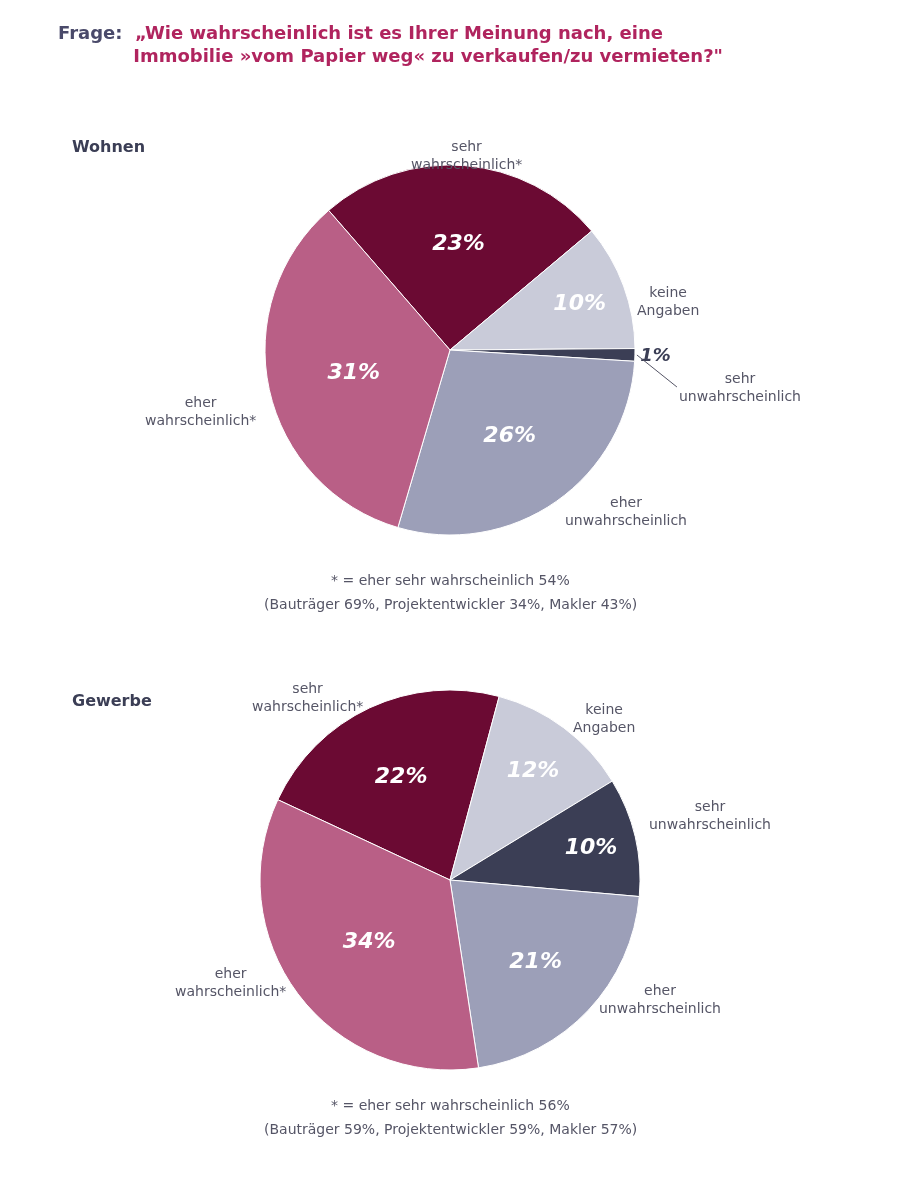 The width and height of the screenshot is (900, 1180). I want to click on text: * = eher sehr wahrscheinlich 56%, so click(450, 1105).